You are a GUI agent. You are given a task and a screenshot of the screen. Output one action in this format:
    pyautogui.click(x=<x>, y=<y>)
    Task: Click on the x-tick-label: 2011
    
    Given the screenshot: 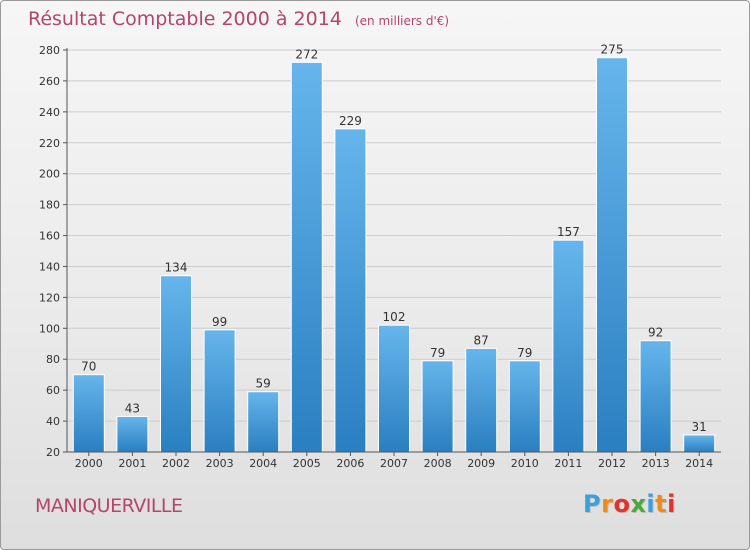 What is the action you would take?
    pyautogui.click(x=568, y=463)
    